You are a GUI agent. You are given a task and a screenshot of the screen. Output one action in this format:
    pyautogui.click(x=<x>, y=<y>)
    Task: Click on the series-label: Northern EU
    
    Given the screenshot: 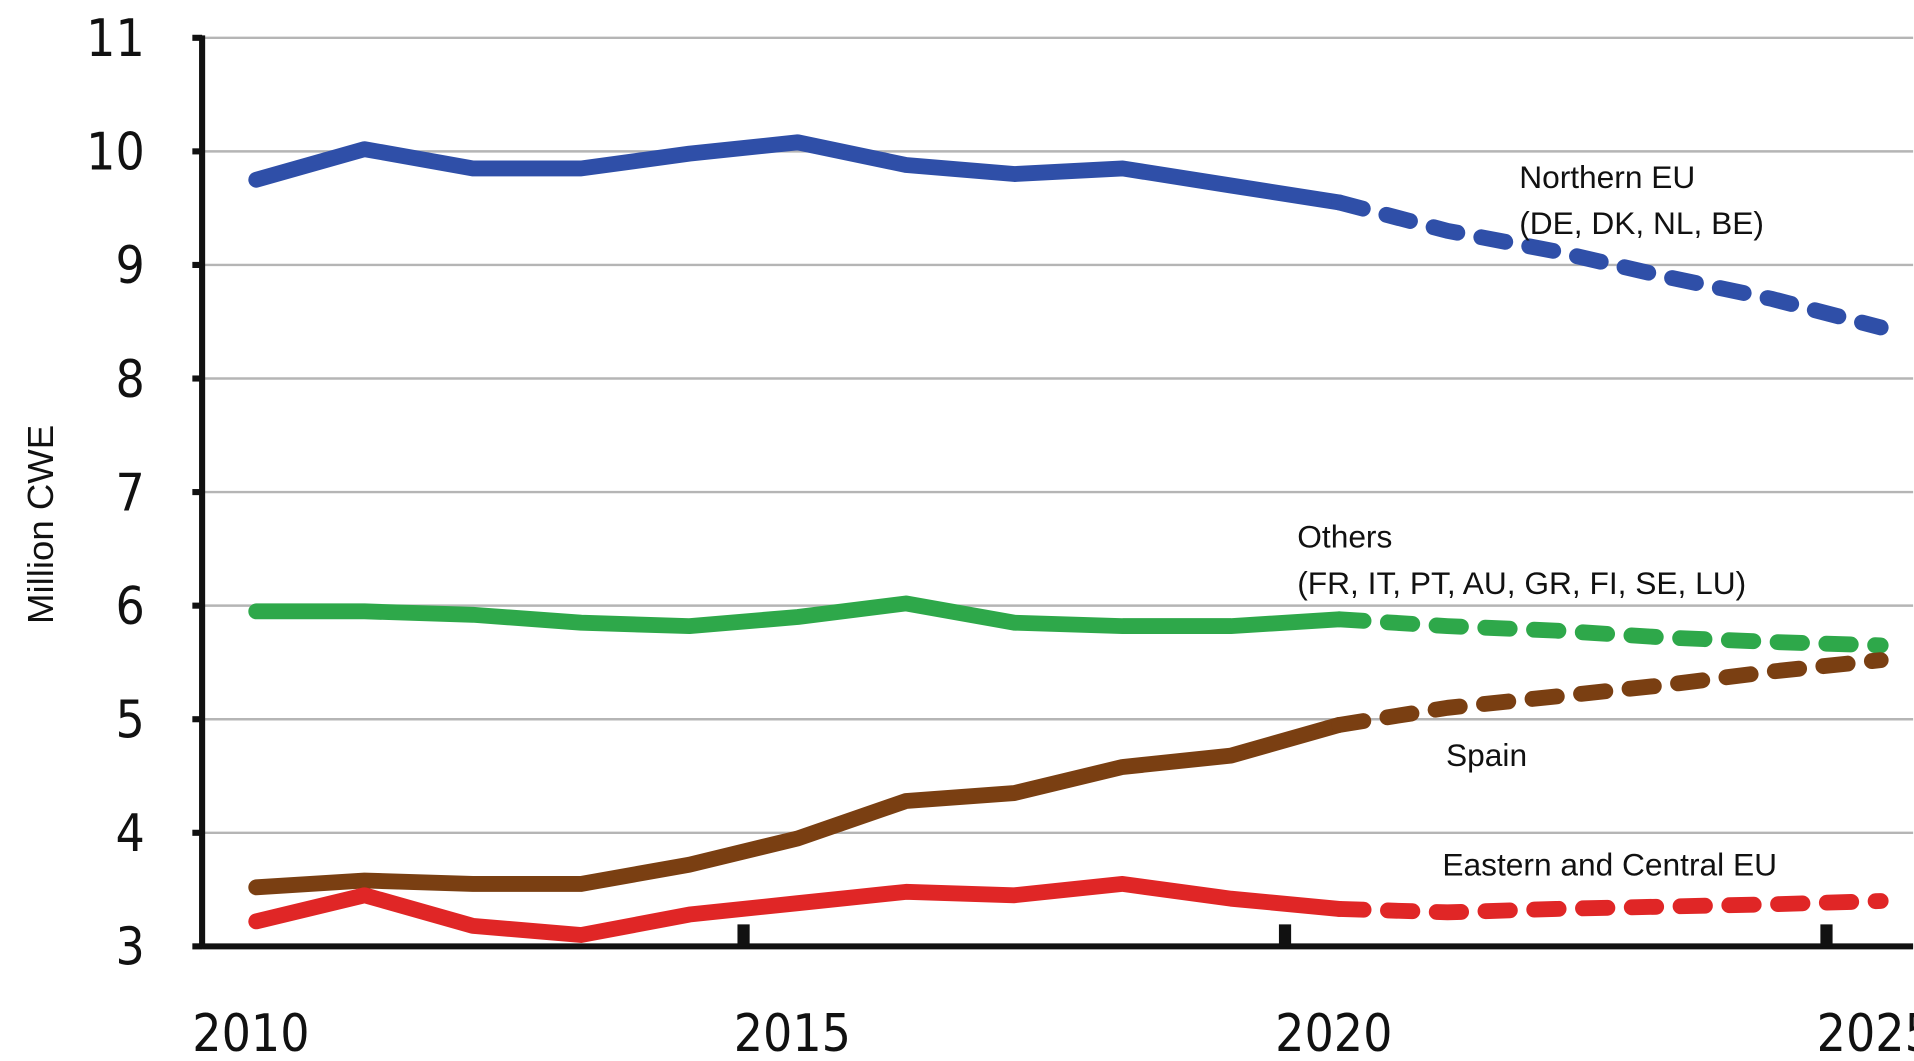 What is the action you would take?
    pyautogui.click(x=1607, y=177)
    